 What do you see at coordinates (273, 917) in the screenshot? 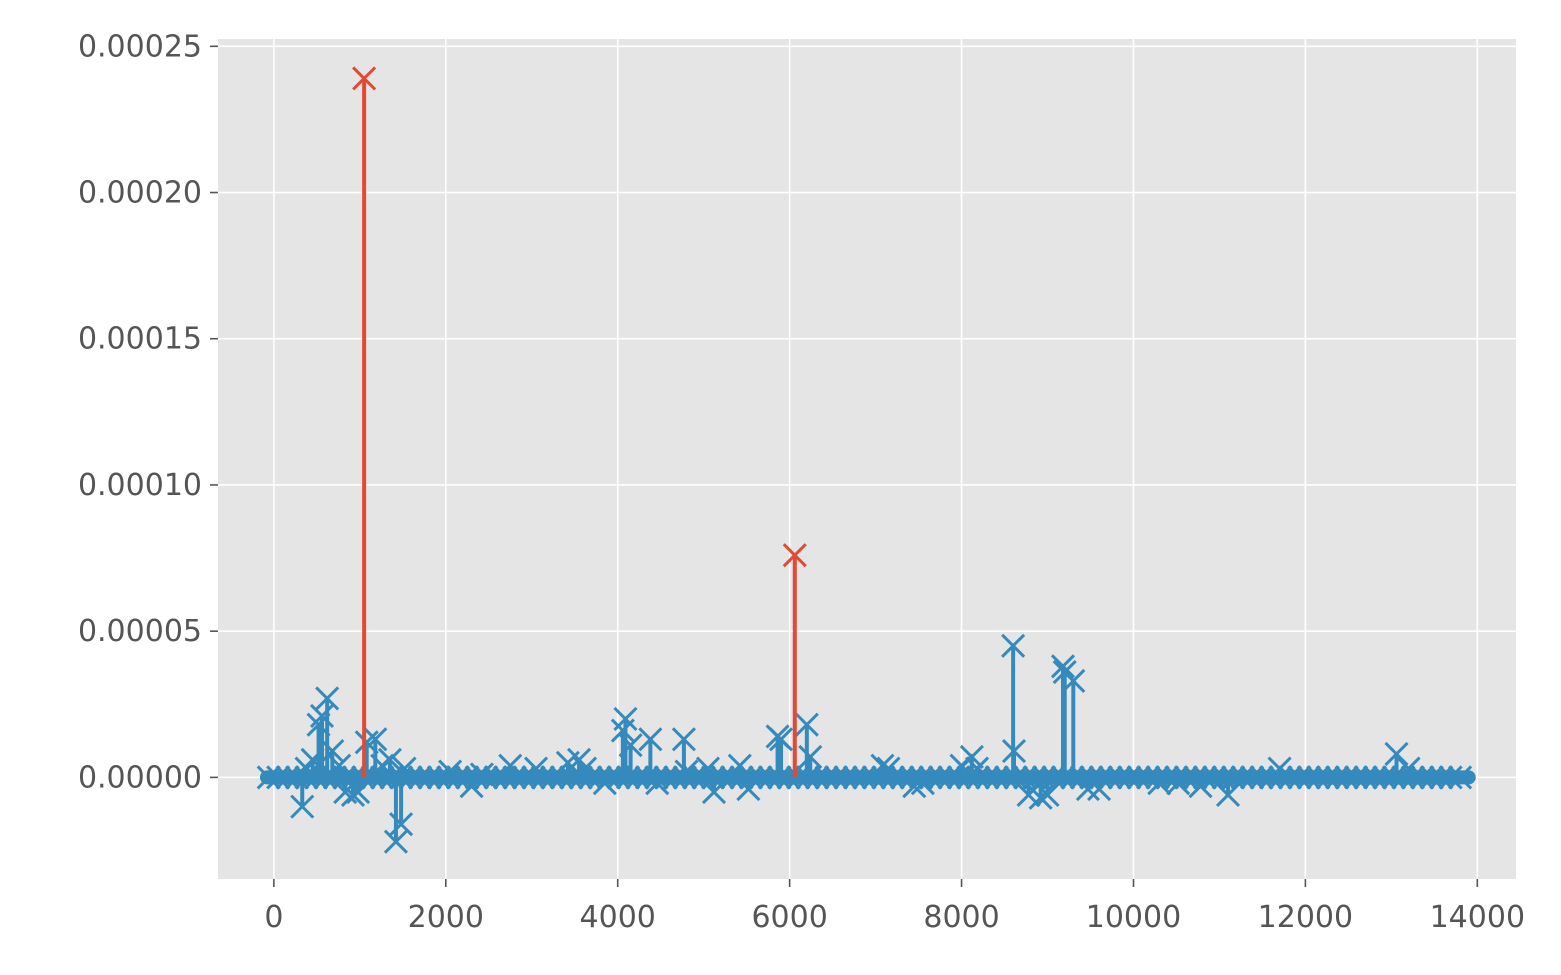
I see `x-tick-label: 0` at bounding box center [273, 917].